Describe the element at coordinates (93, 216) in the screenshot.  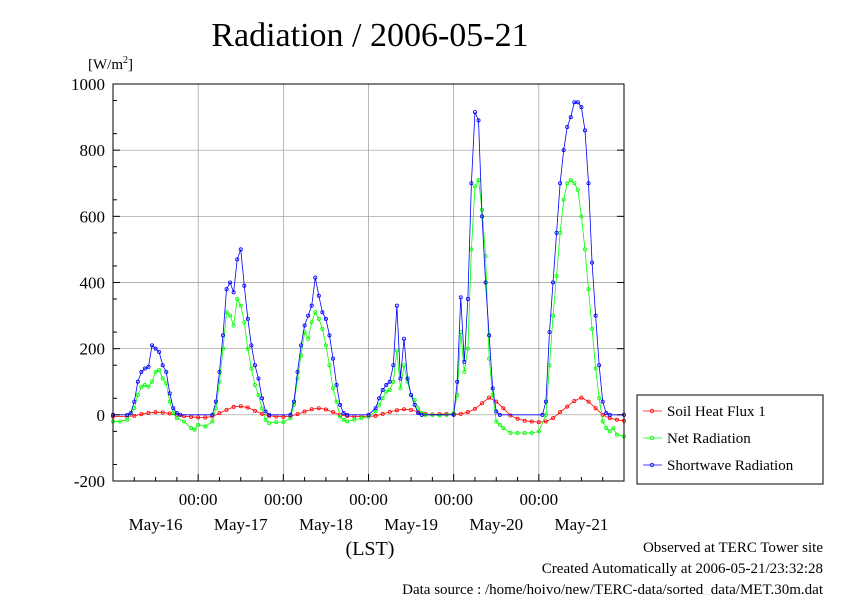
I see `y-tick-label: 600` at that location.